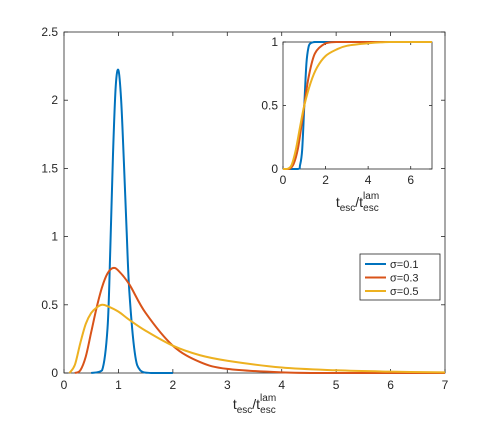  Describe the element at coordinates (404, 265) in the screenshot. I see `legend-entry-1: σ=0.1` at that location.